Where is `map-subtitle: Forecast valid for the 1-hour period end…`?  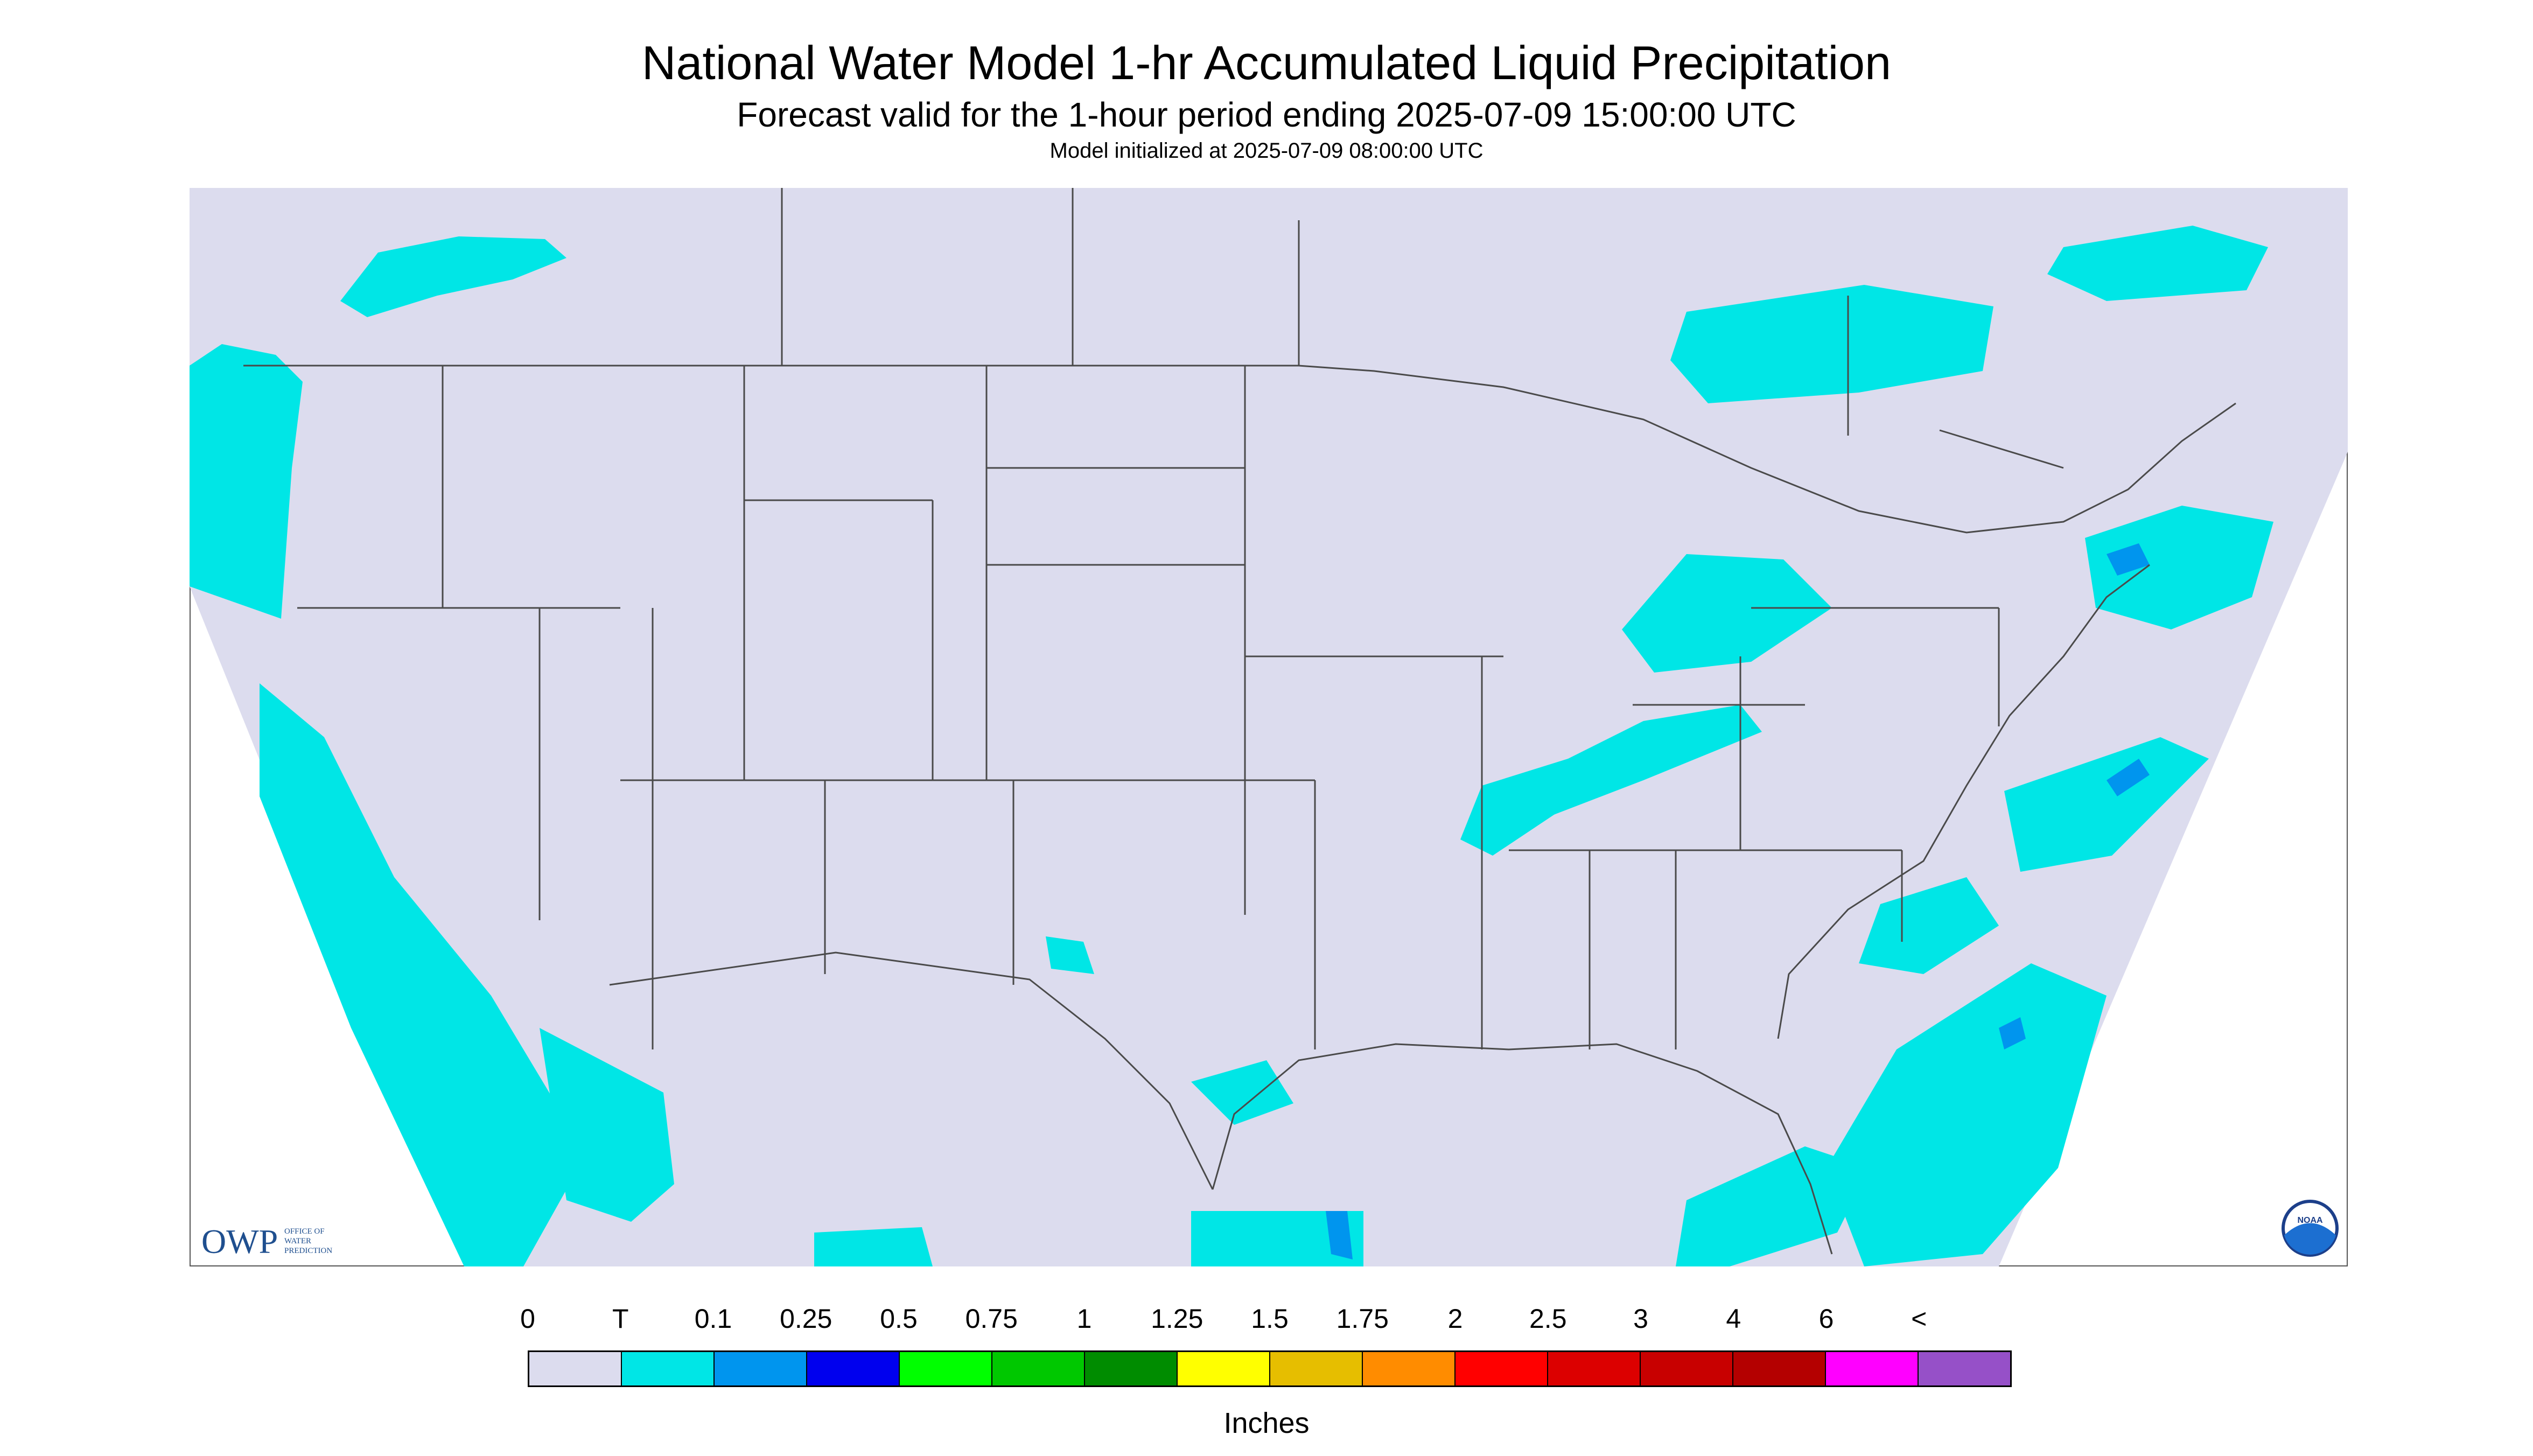 map-subtitle: Forecast valid for the 1-hour period end… is located at coordinates (1266, 114).